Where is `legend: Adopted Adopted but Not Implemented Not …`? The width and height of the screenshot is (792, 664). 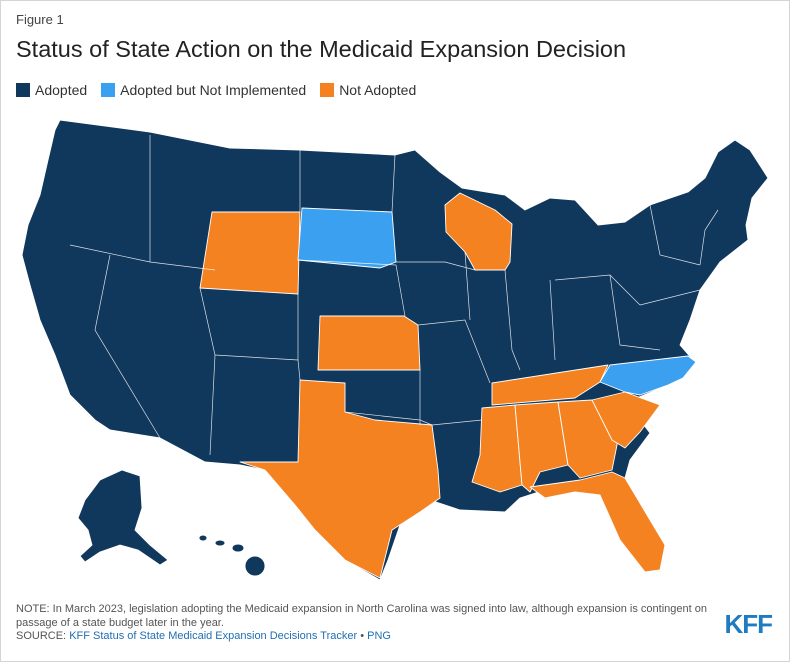 legend: Adopted Adopted but Not Implemented Not … is located at coordinates (223, 90).